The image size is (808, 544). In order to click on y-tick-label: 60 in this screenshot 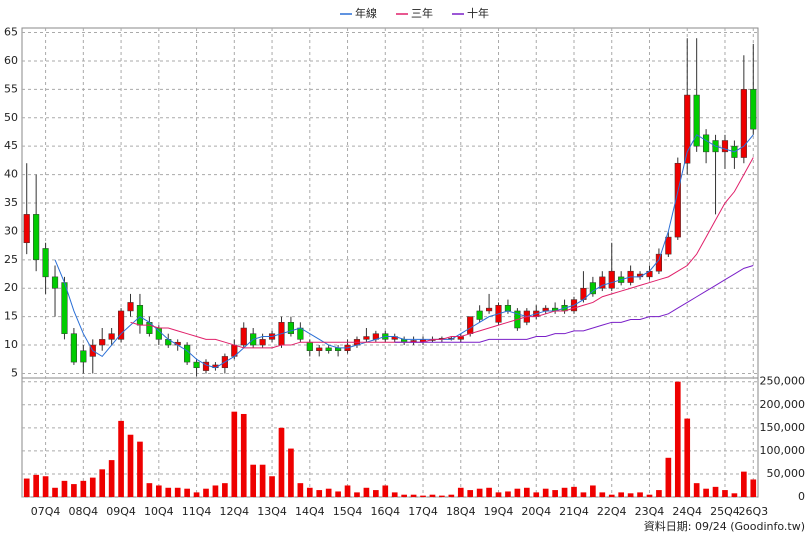, I will do `click(11, 60)`.